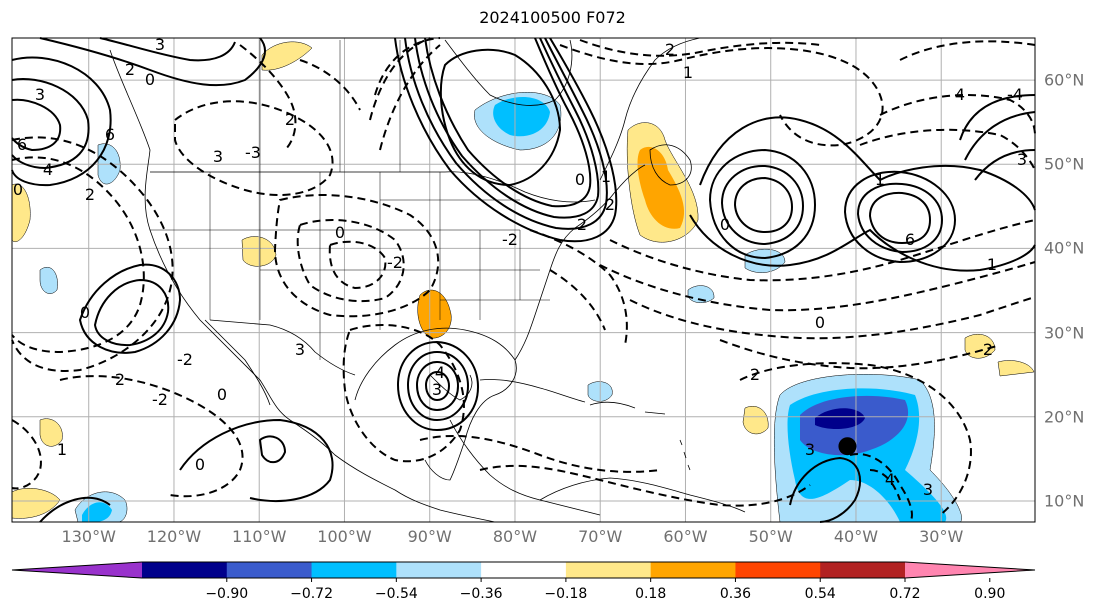 The height and width of the screenshot is (615, 1105). I want to click on coast-gulf, so click(435, 404).